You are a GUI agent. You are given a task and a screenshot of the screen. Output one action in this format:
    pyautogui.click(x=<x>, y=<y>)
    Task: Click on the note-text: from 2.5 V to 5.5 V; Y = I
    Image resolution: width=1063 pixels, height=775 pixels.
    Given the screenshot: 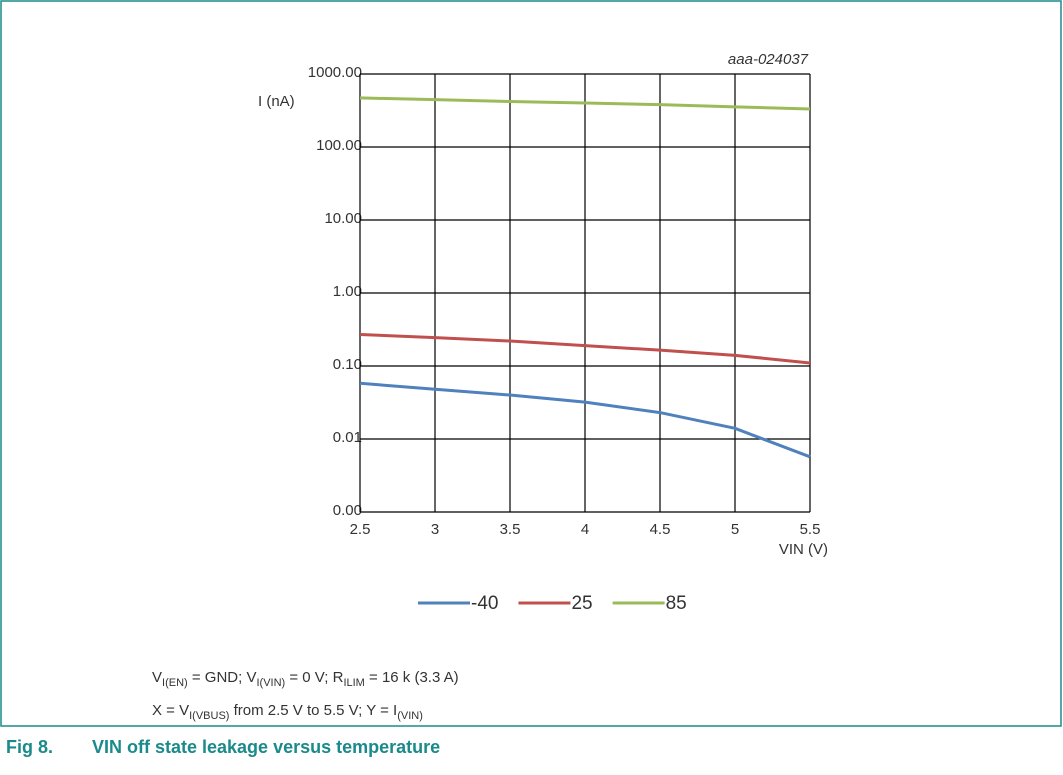 What is the action you would take?
    pyautogui.click(x=313, y=710)
    